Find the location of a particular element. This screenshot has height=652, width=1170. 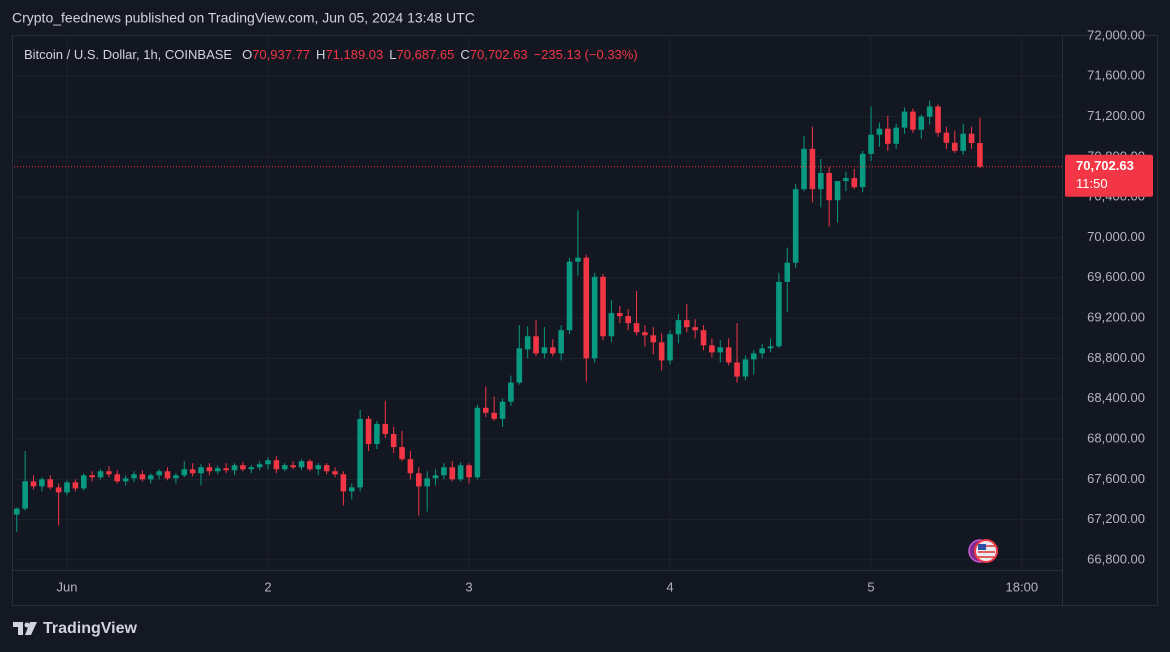

y-tick-label: 72,000.00 is located at coordinates (1116, 34).